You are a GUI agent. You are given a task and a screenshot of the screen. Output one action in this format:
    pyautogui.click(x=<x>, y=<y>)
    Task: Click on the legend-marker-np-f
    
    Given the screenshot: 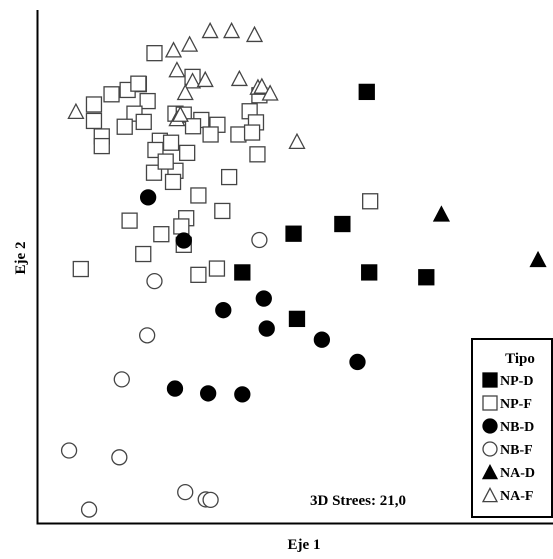 What is the action you would take?
    pyautogui.click(x=490, y=403)
    